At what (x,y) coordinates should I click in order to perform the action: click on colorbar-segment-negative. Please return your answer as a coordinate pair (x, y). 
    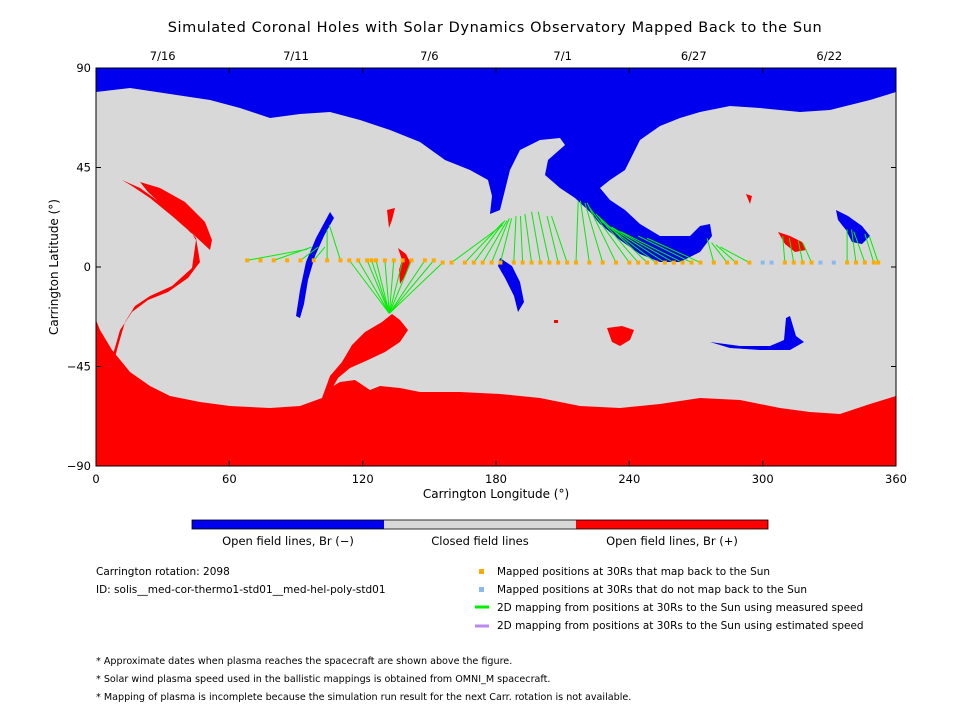
    Looking at the image, I should click on (288, 524).